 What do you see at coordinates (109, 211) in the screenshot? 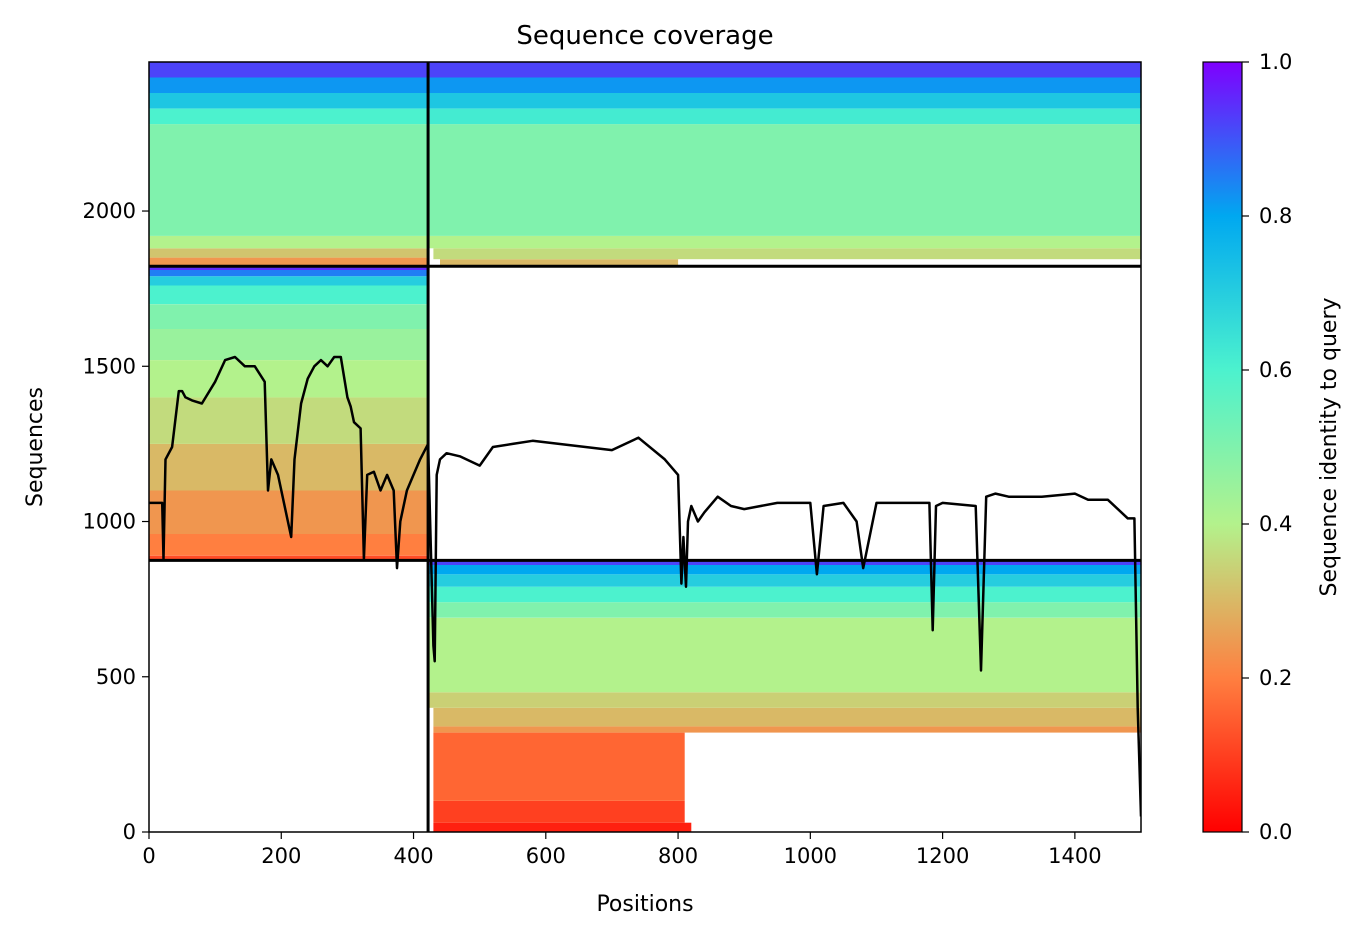
I see `y-tick-label-2000: 2000` at bounding box center [109, 211].